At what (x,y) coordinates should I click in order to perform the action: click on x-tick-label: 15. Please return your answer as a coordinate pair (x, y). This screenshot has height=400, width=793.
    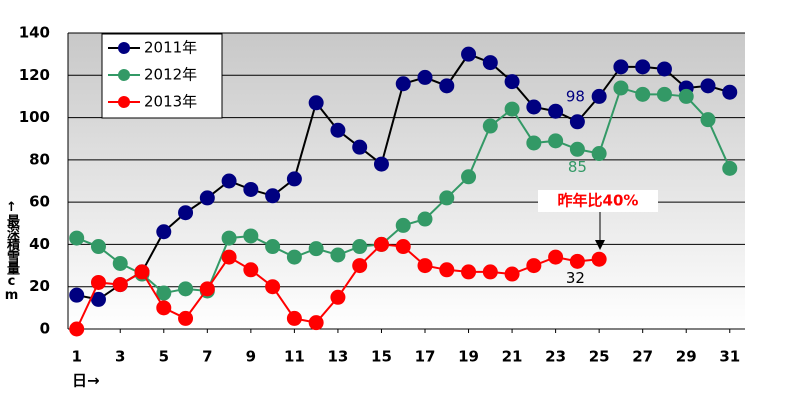
    Looking at the image, I should click on (381, 357).